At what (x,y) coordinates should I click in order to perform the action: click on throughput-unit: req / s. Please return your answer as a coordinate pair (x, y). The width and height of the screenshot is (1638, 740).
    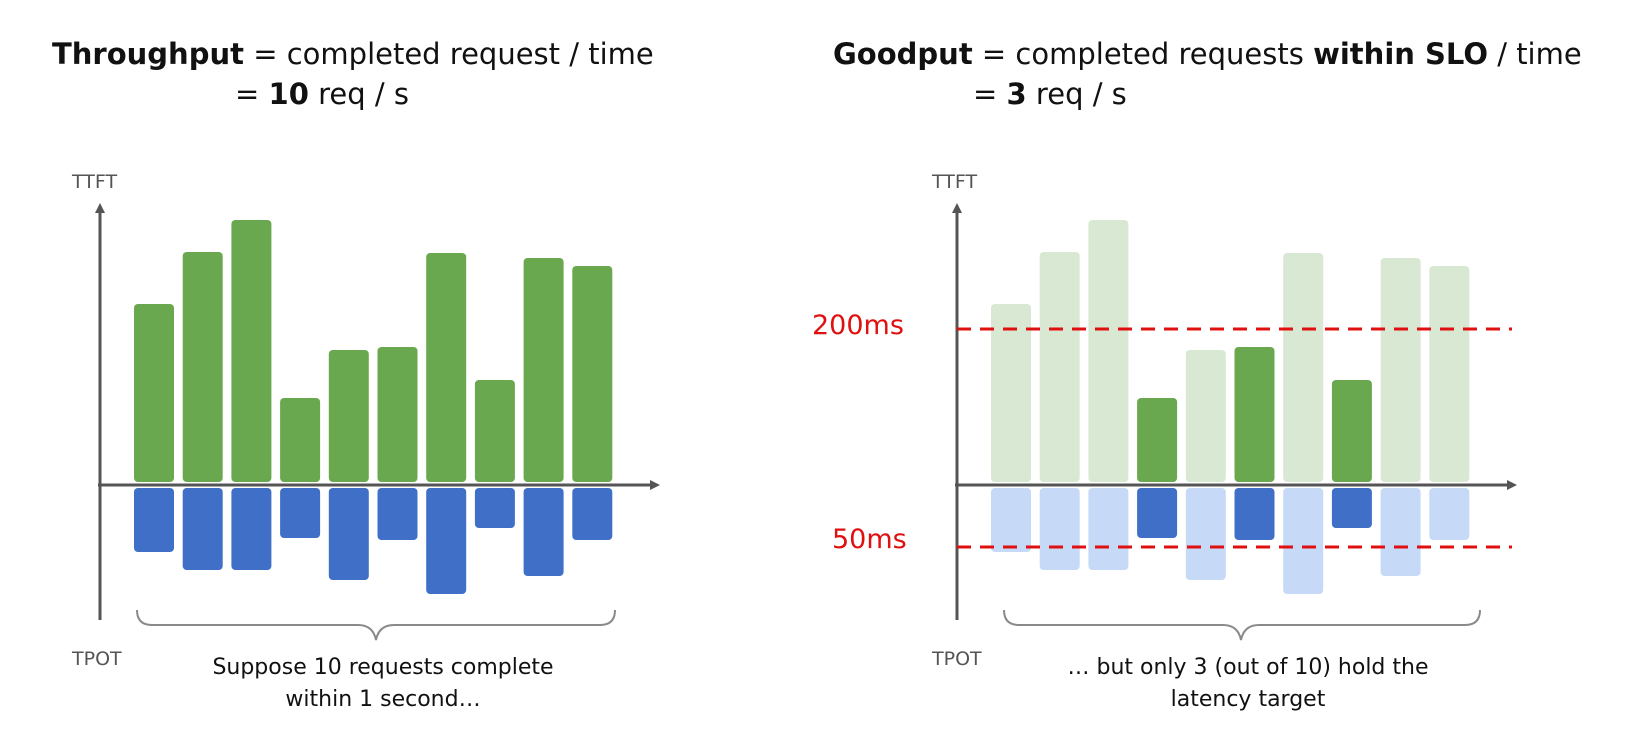
    Looking at the image, I should click on (358, 94).